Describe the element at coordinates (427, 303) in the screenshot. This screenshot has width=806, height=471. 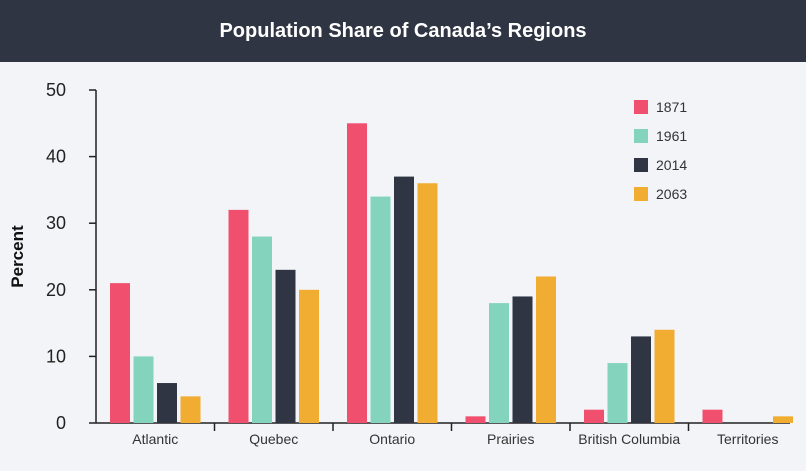
I see `bar-ontario-2063` at that location.